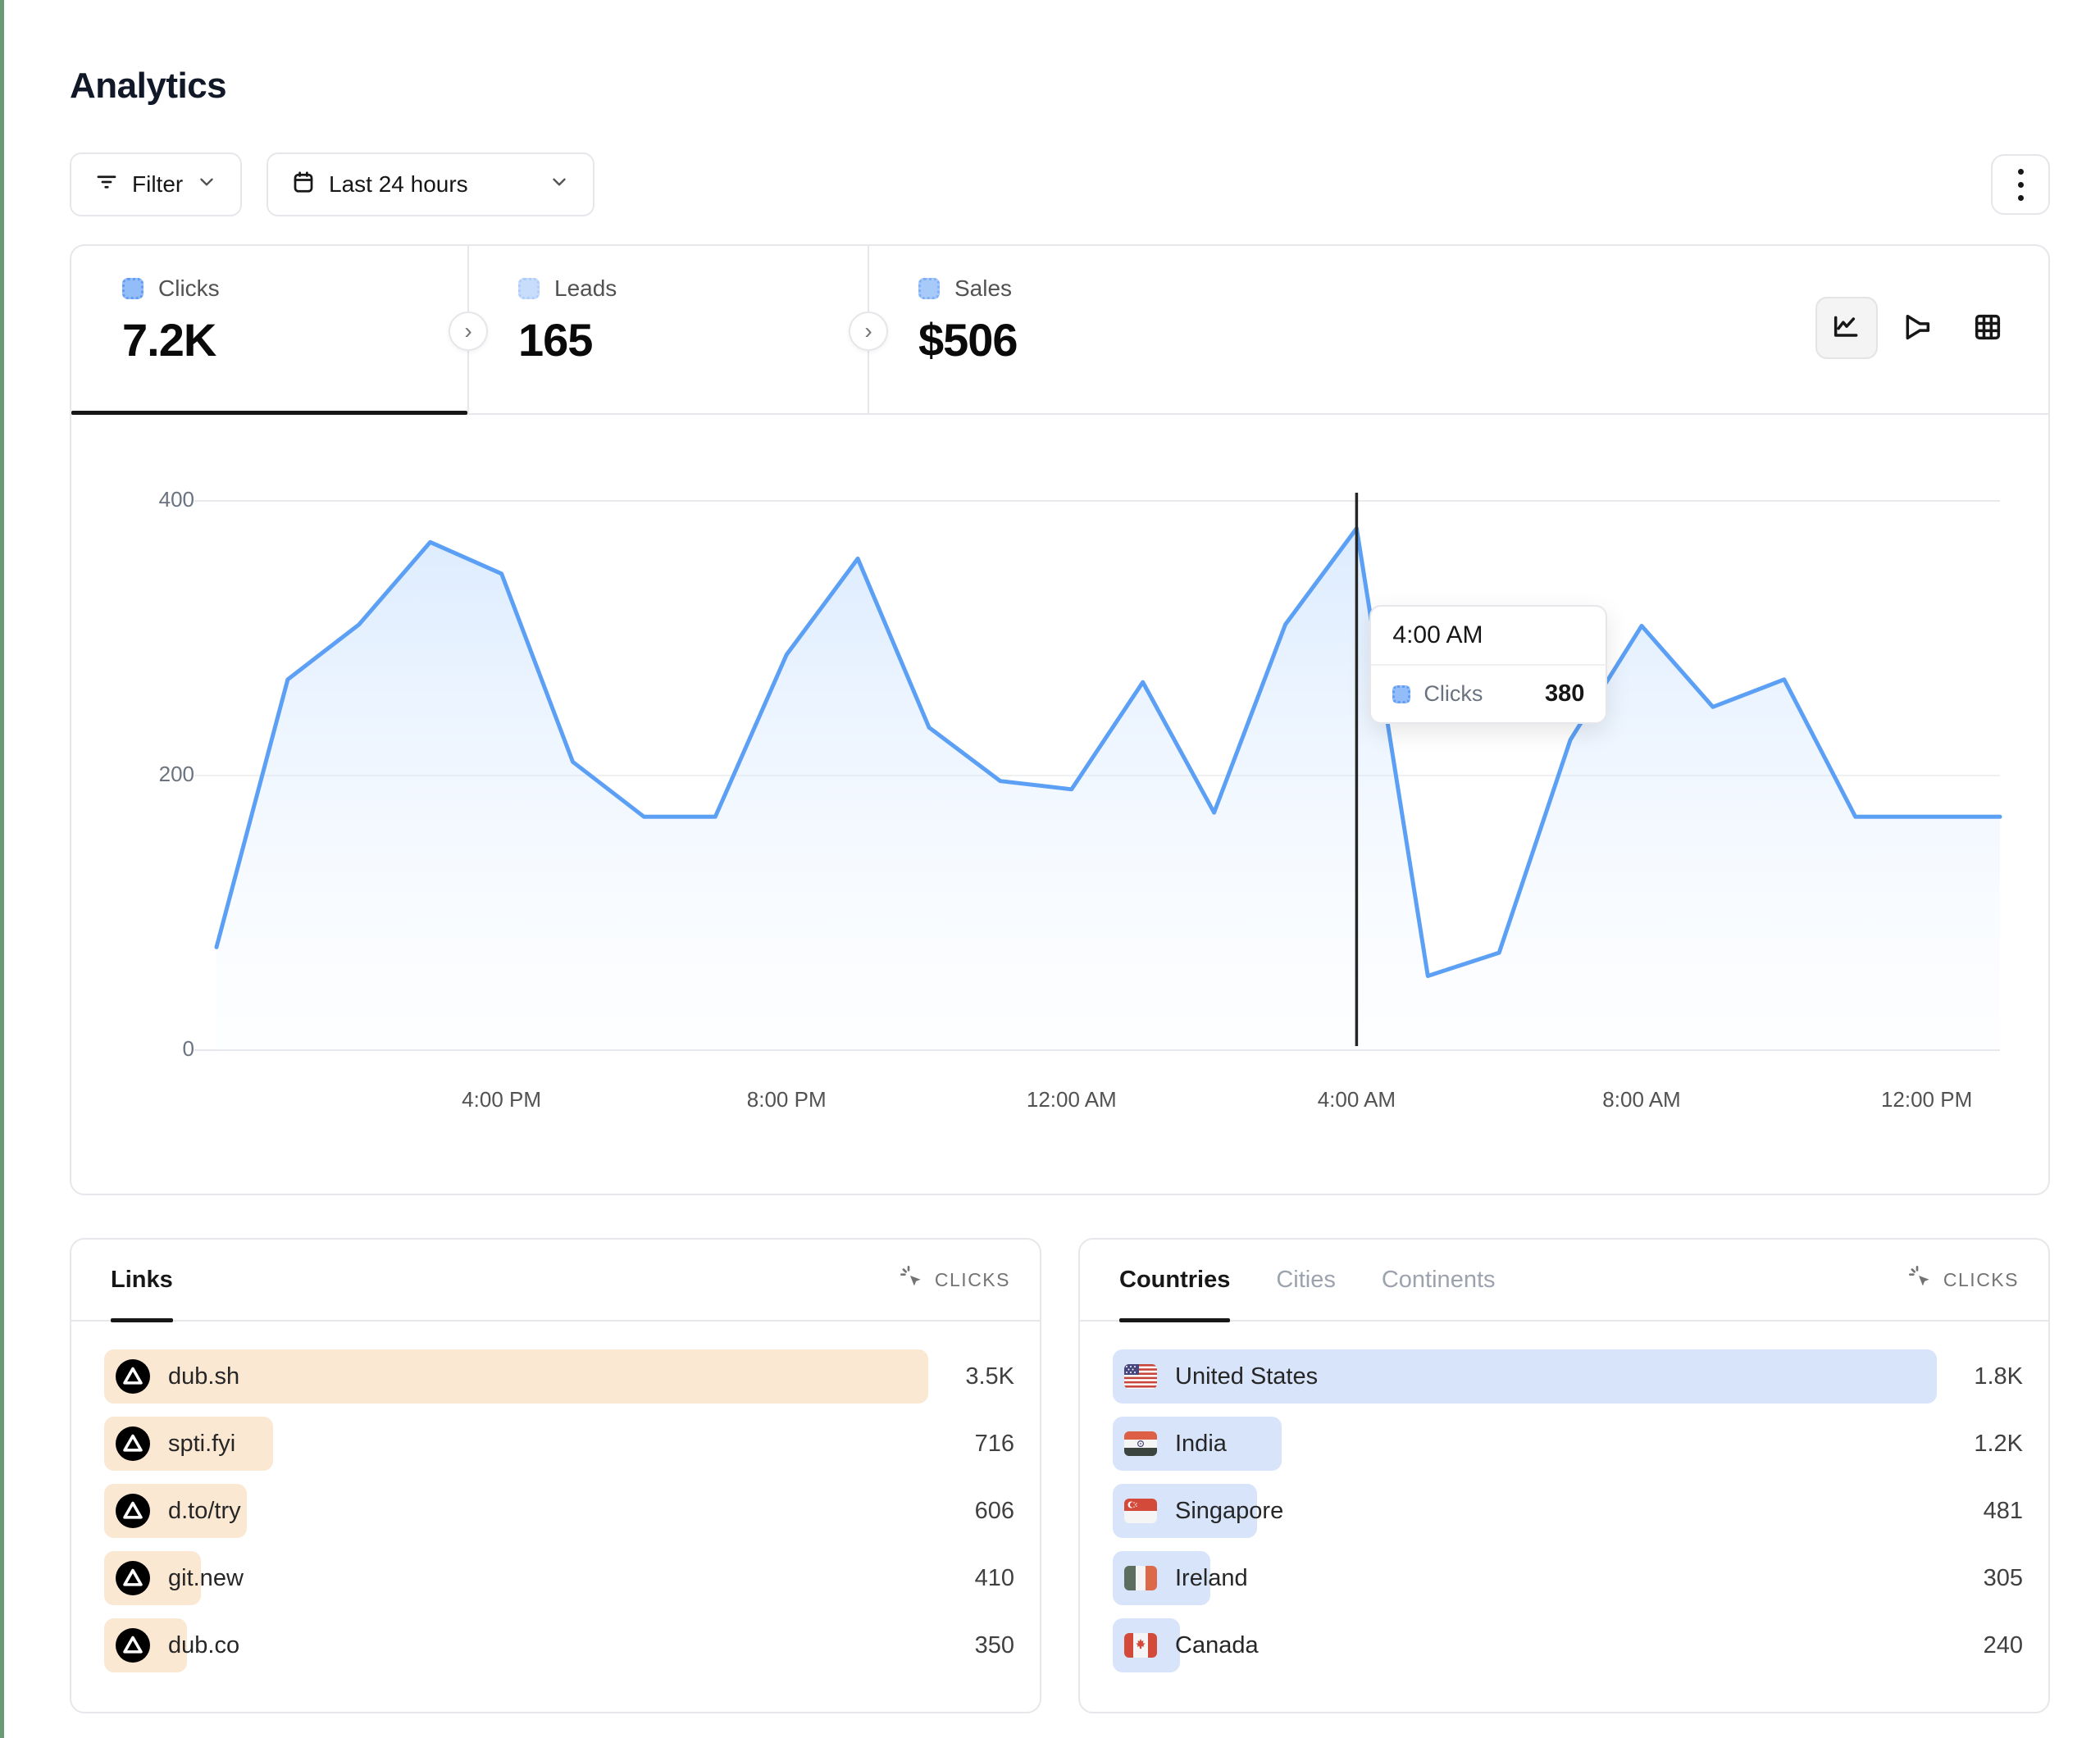 The width and height of the screenshot is (2100, 1738). I want to click on canada-flag-icon, so click(1140, 1645).